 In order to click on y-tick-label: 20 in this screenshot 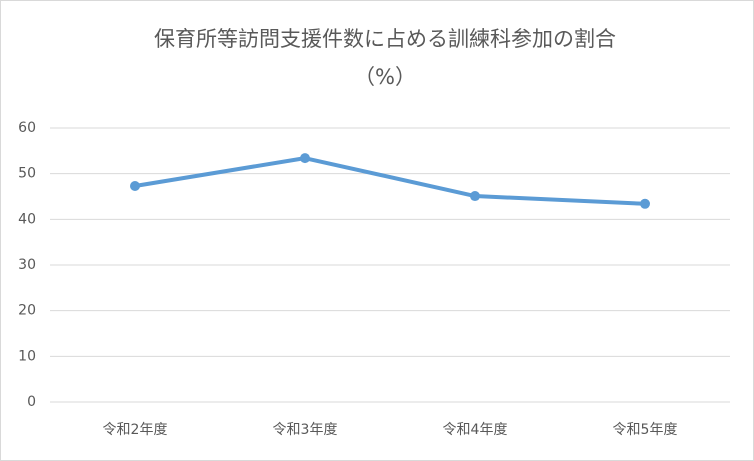, I will do `click(27, 311)`.